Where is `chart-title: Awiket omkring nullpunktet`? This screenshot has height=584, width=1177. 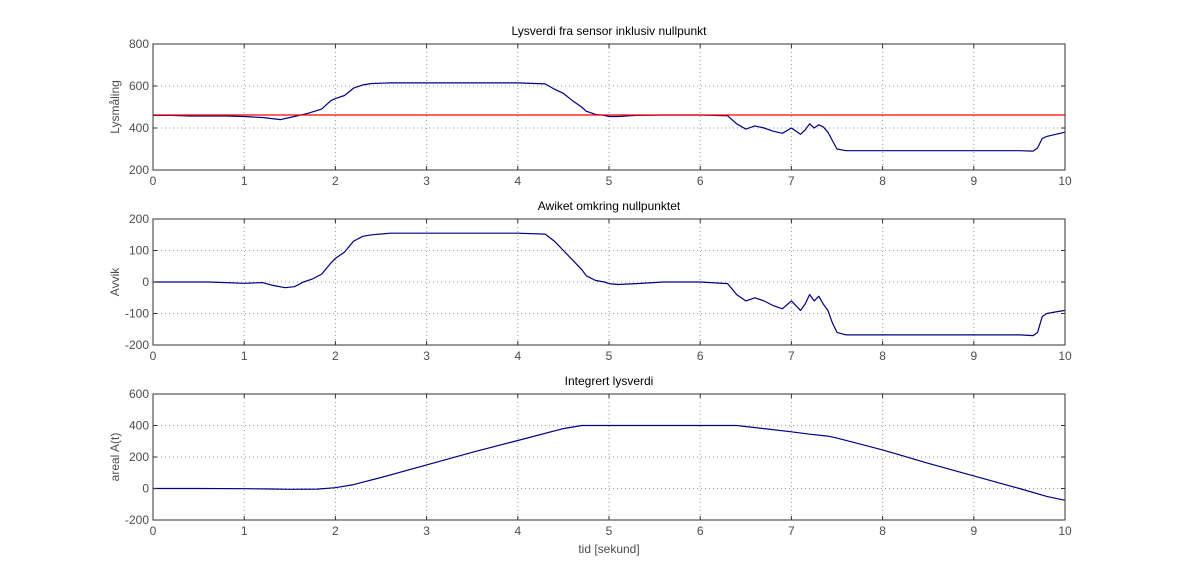 chart-title: Awiket omkring nullpunktet is located at coordinates (609, 206).